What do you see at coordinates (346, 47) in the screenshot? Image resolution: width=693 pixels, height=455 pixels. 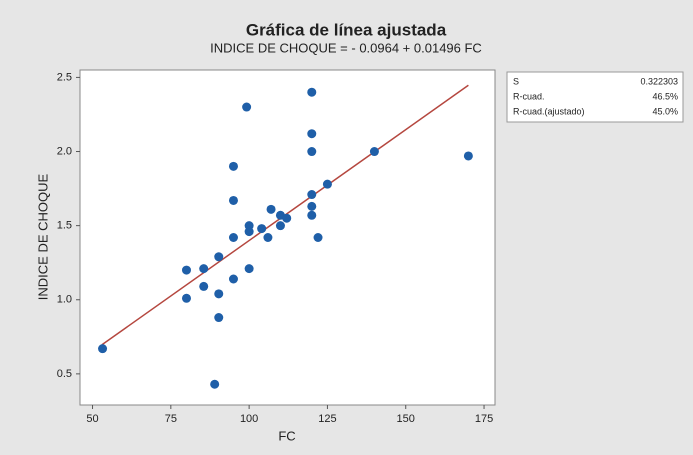 I see `chart-subtitle: INDICE DE CHOQUE = - 0.0964 + 0.01496 FC` at bounding box center [346, 47].